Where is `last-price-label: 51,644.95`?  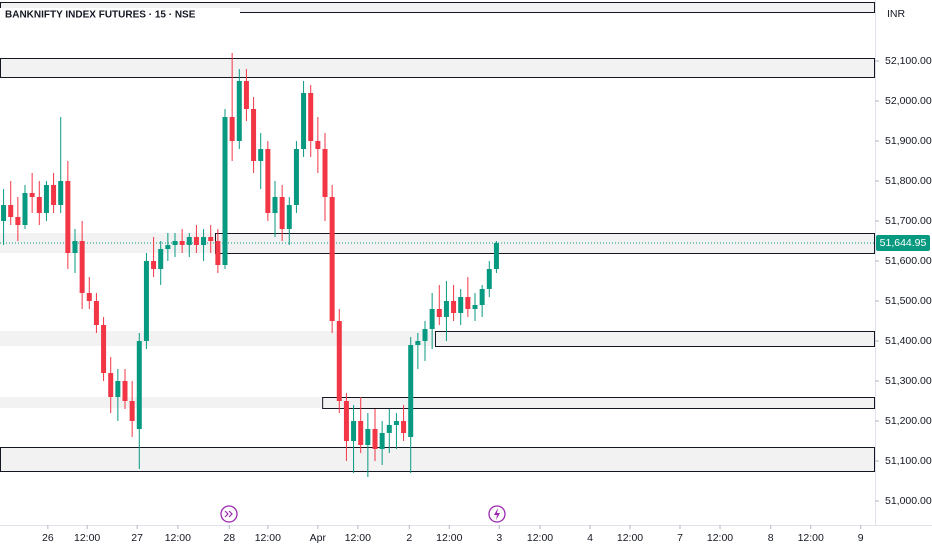
last-price-label: 51,644.95 is located at coordinates (903, 243).